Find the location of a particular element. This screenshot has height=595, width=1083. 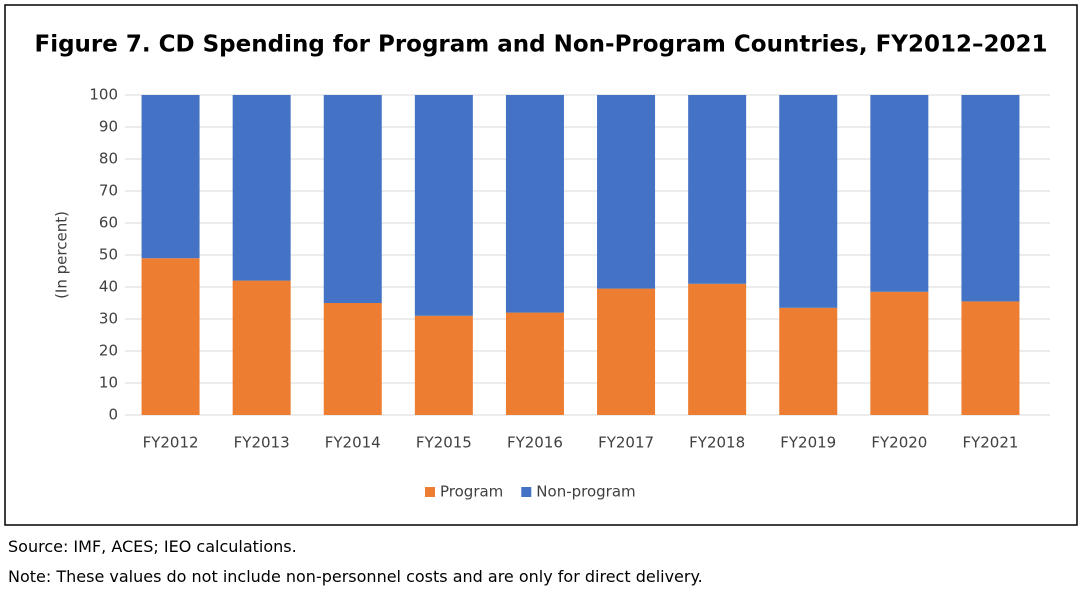

x-tick-label: FY2016 is located at coordinates (535, 443).